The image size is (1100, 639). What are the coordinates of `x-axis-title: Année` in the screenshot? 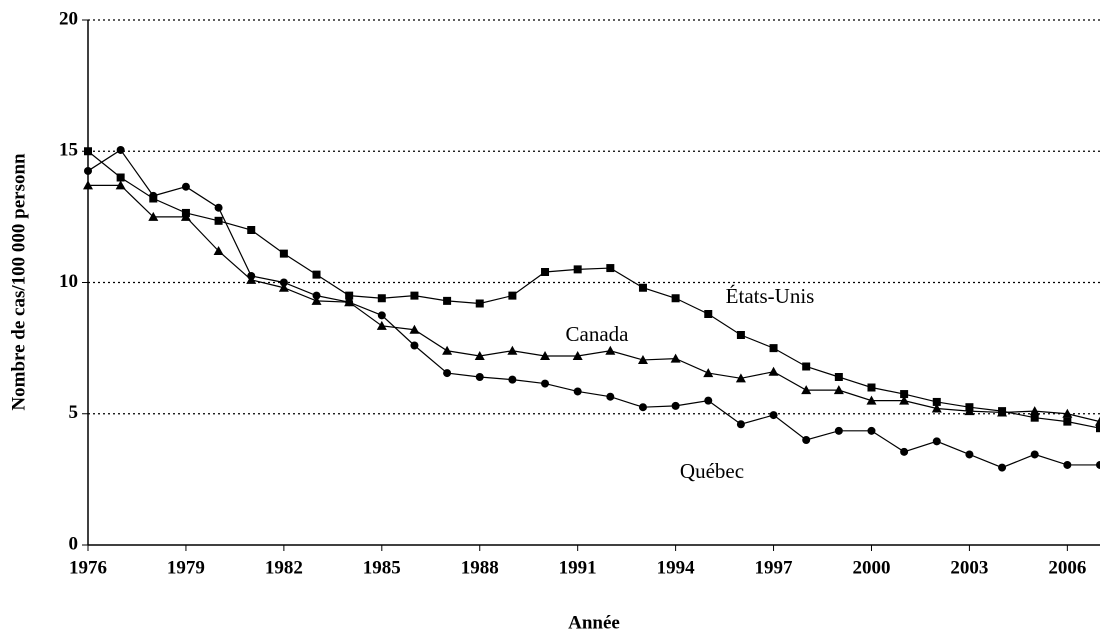 It's located at (594, 622).